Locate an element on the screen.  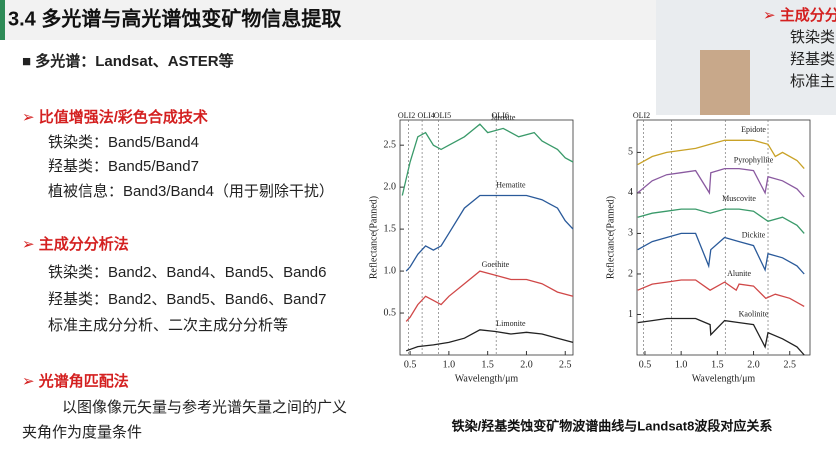
inset-text: 铁染类 is located at coordinates (812, 37).